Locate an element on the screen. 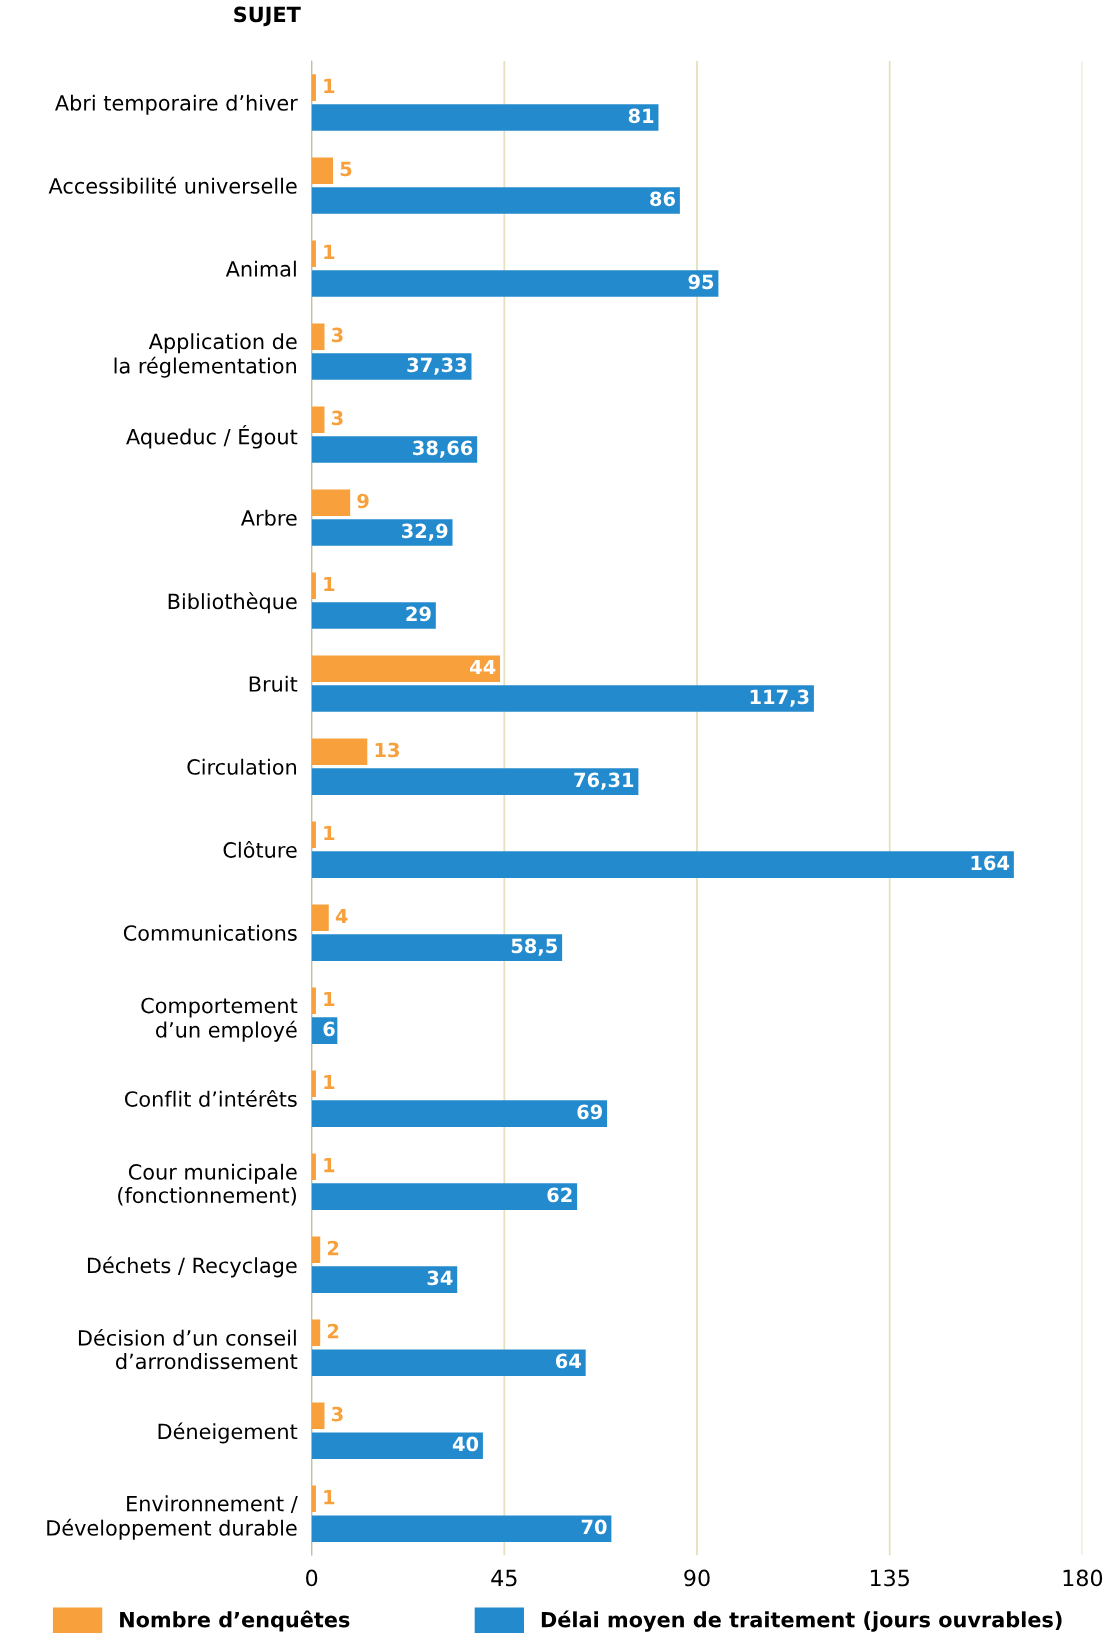  x-tick-label: 45 is located at coordinates (504, 1578).